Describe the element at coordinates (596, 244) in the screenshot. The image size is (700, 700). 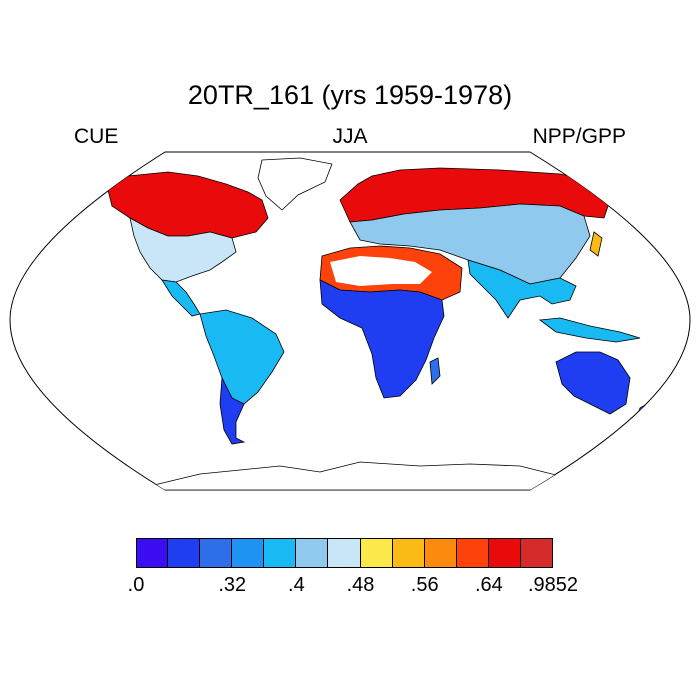
I see `japan` at that location.